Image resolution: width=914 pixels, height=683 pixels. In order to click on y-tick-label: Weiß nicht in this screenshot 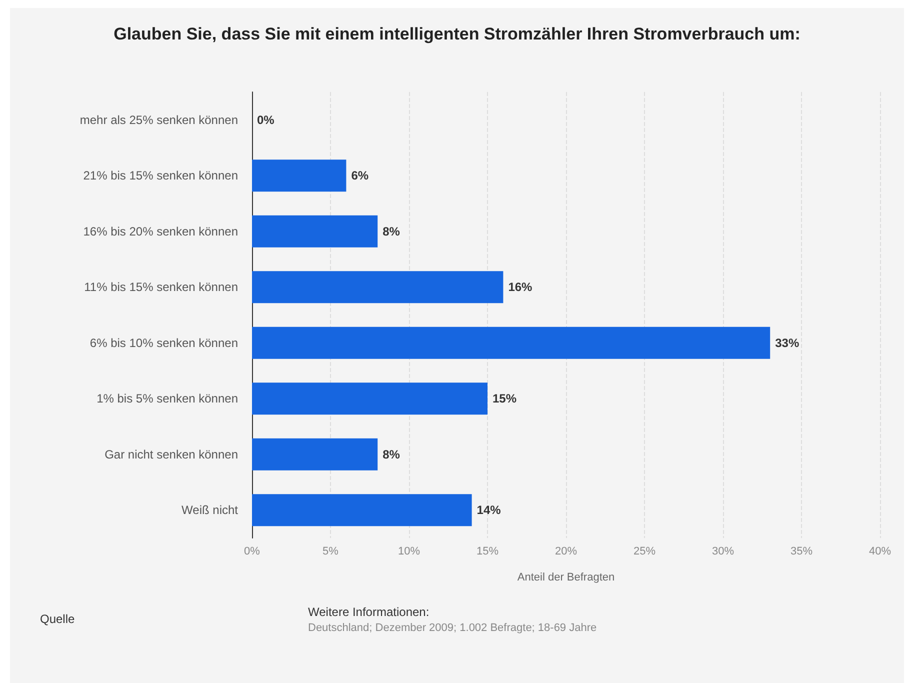, I will do `click(210, 510)`.